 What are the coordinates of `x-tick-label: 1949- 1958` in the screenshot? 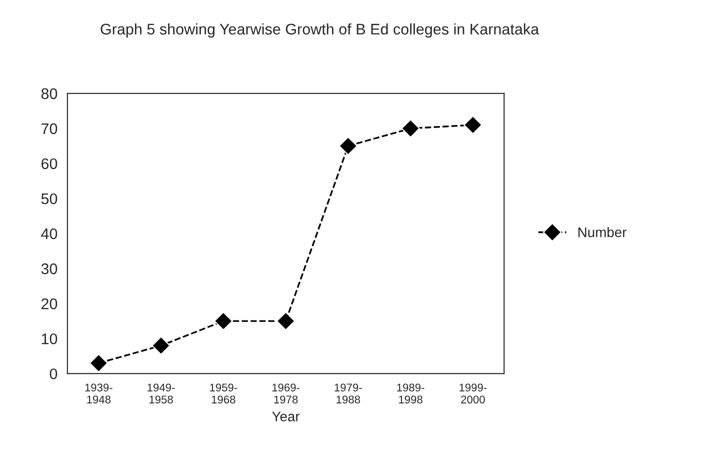 It's located at (161, 394).